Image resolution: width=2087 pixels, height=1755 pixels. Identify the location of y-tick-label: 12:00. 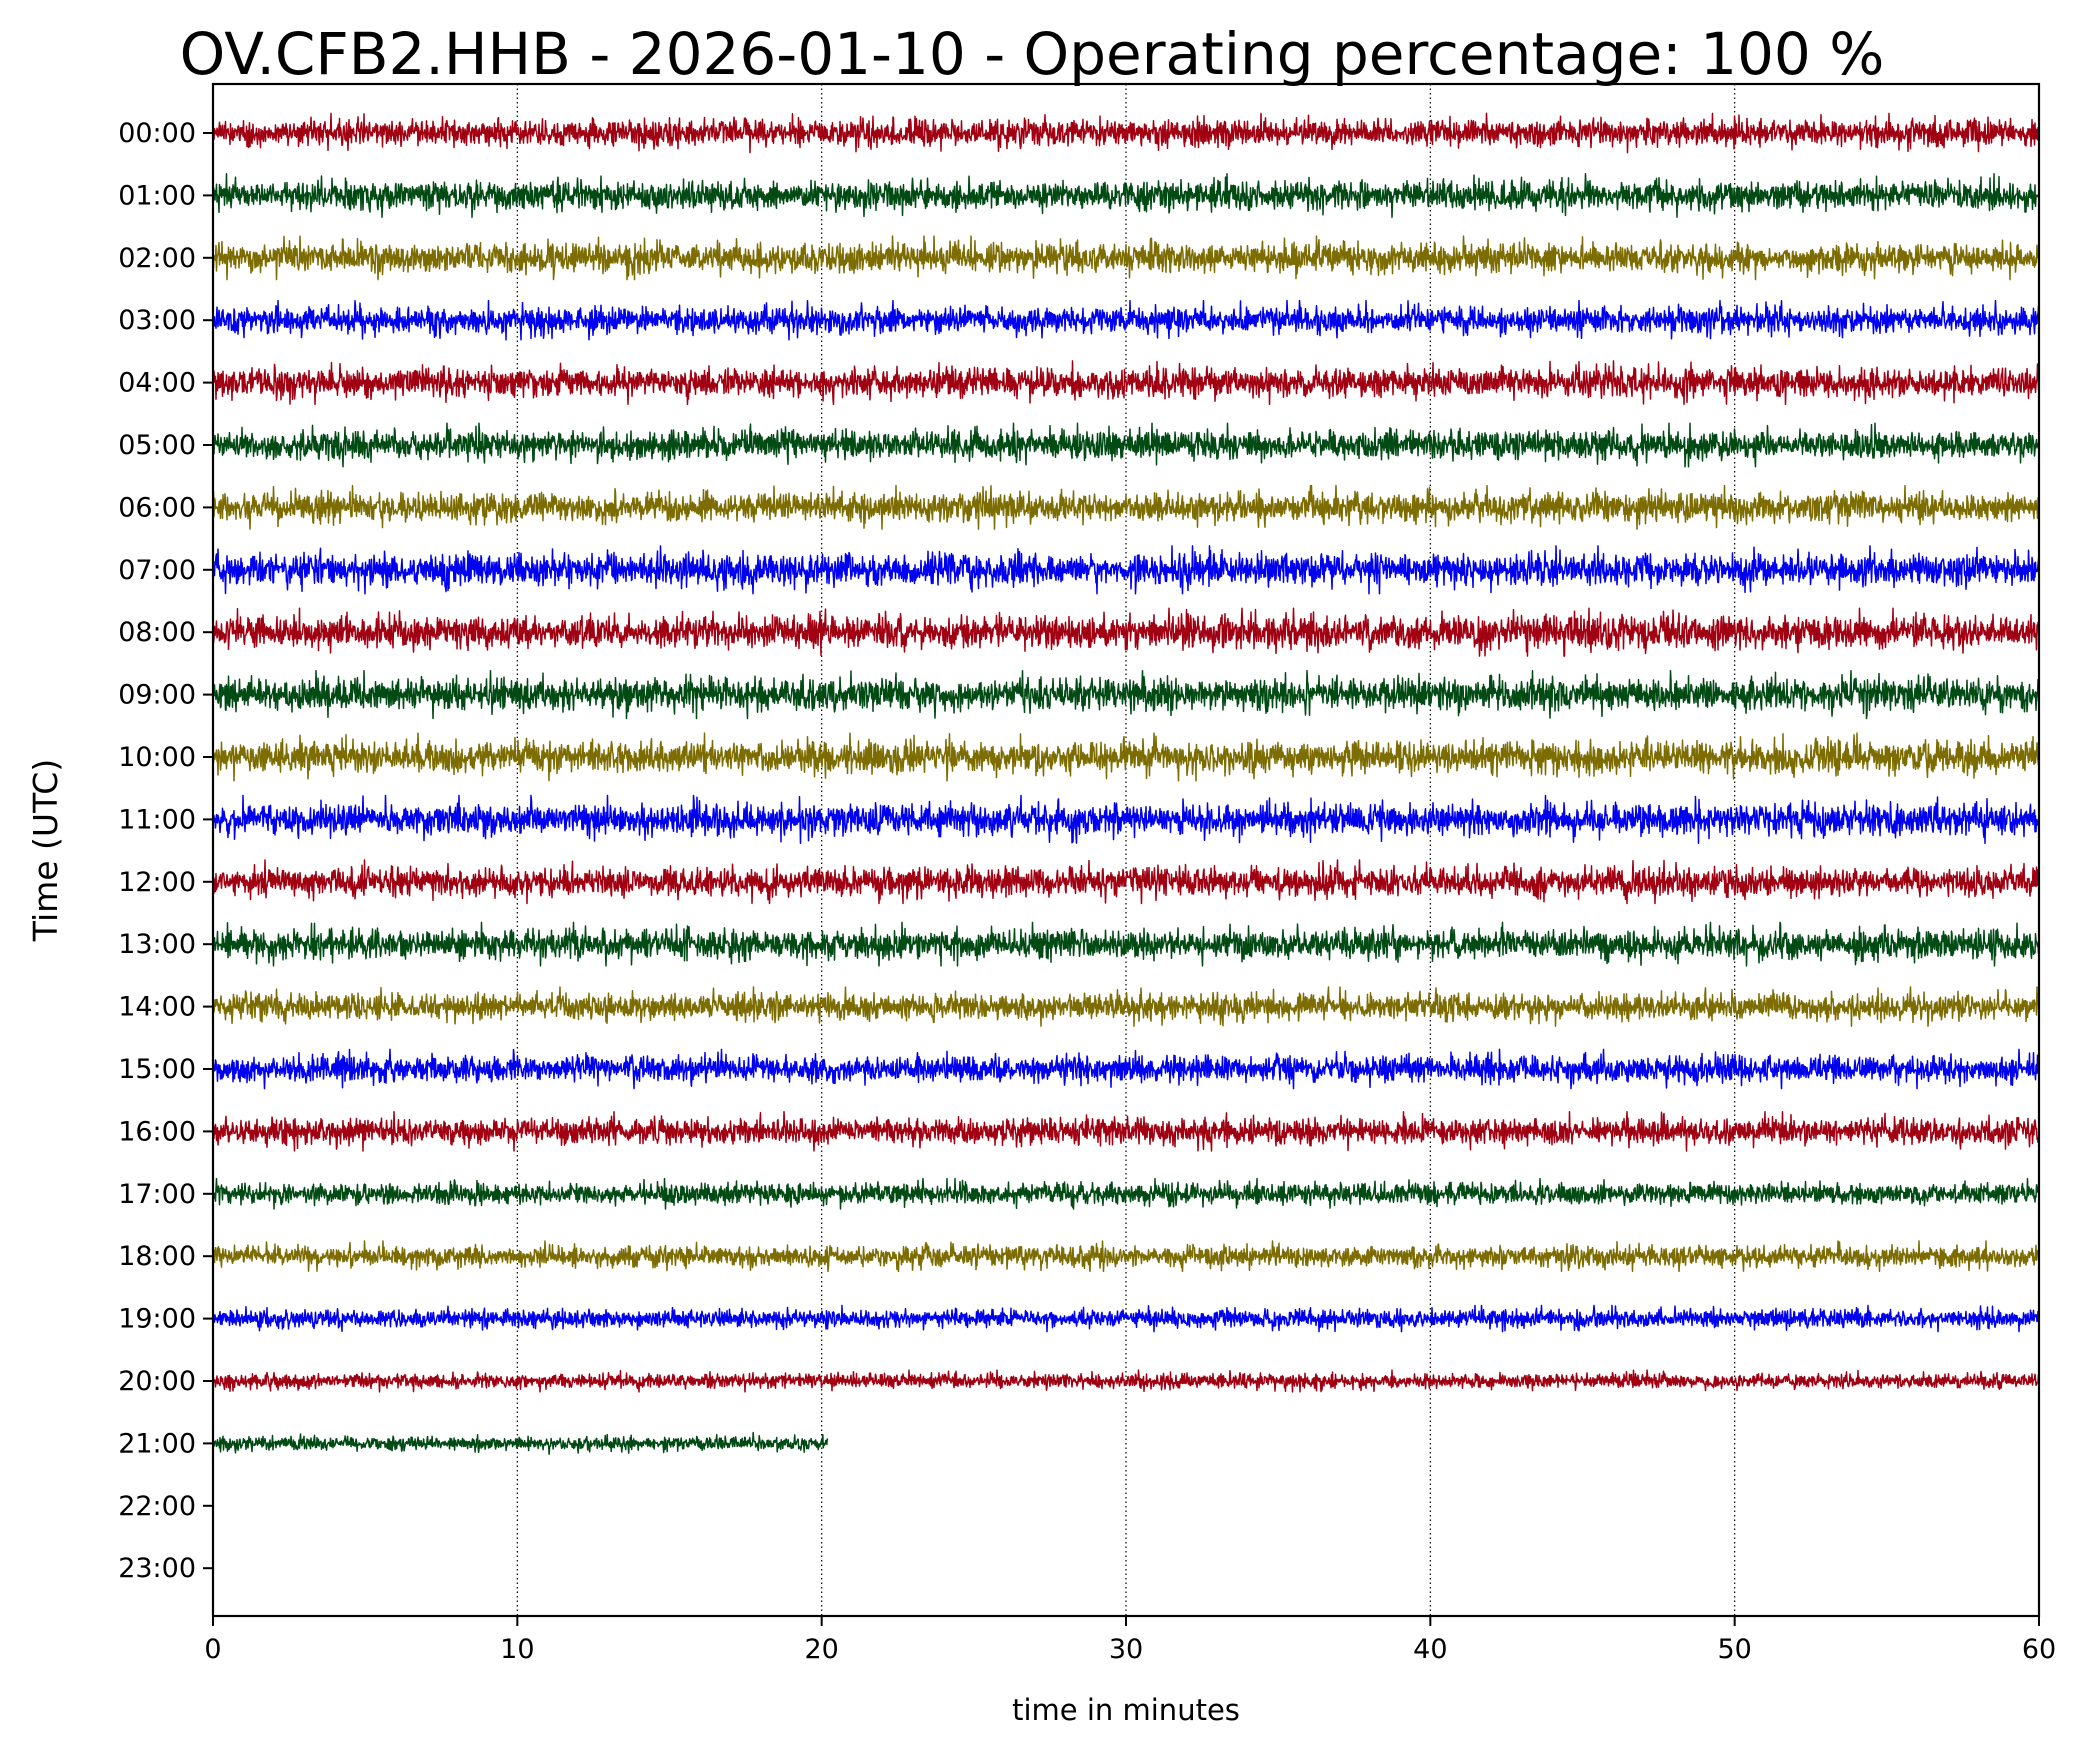
(157, 882).